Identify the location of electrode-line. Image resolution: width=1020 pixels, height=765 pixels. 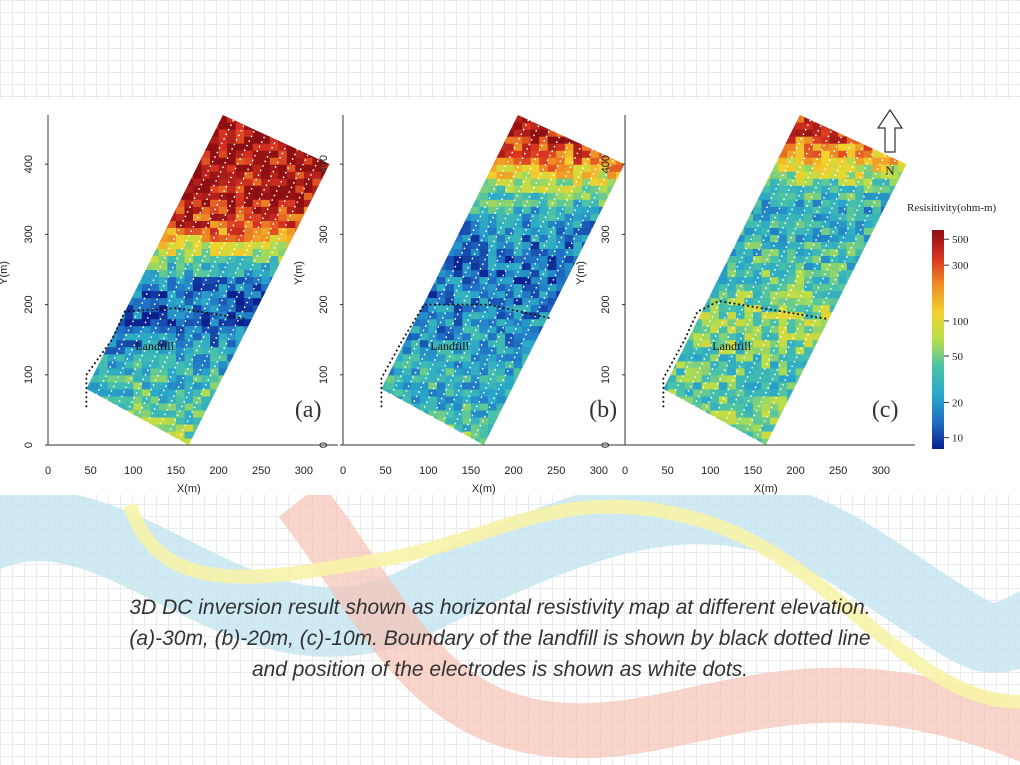
(228, 288).